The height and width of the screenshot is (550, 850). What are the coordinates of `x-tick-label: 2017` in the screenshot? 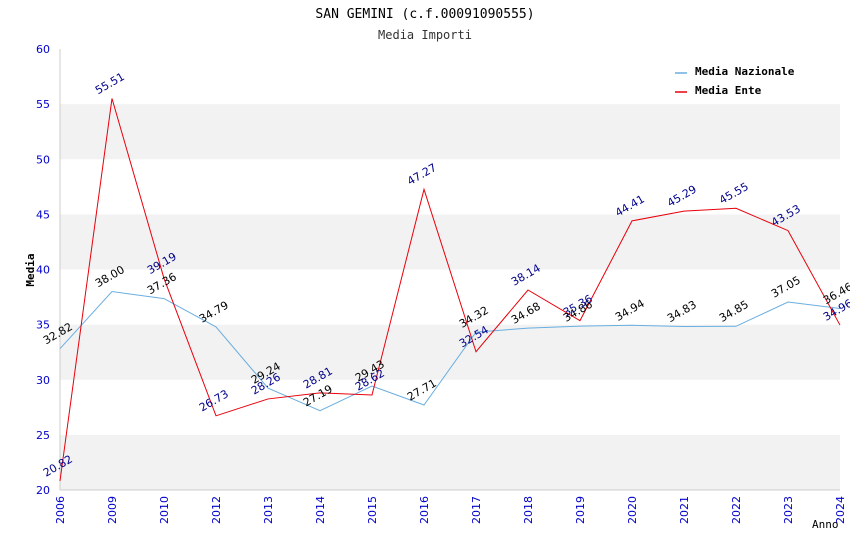 It's located at (476, 510).